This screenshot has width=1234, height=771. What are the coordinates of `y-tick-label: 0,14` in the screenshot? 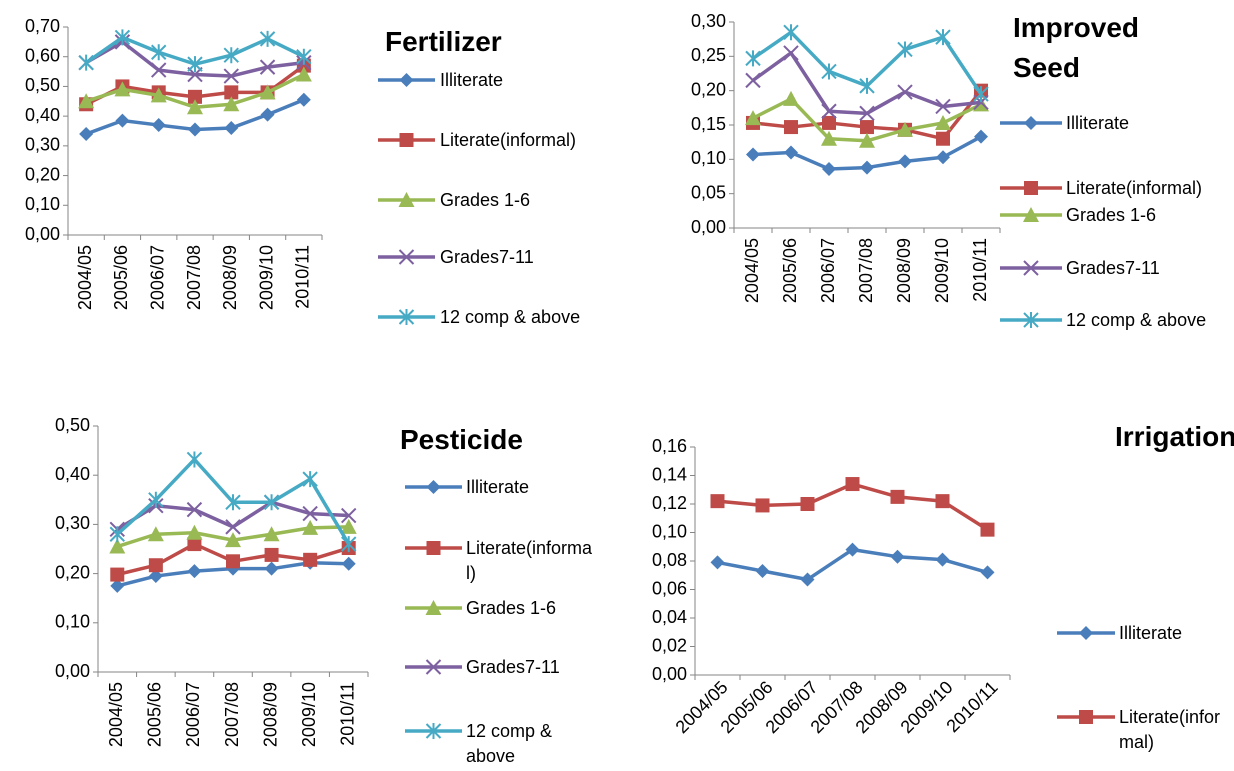 It's located at (669, 474).